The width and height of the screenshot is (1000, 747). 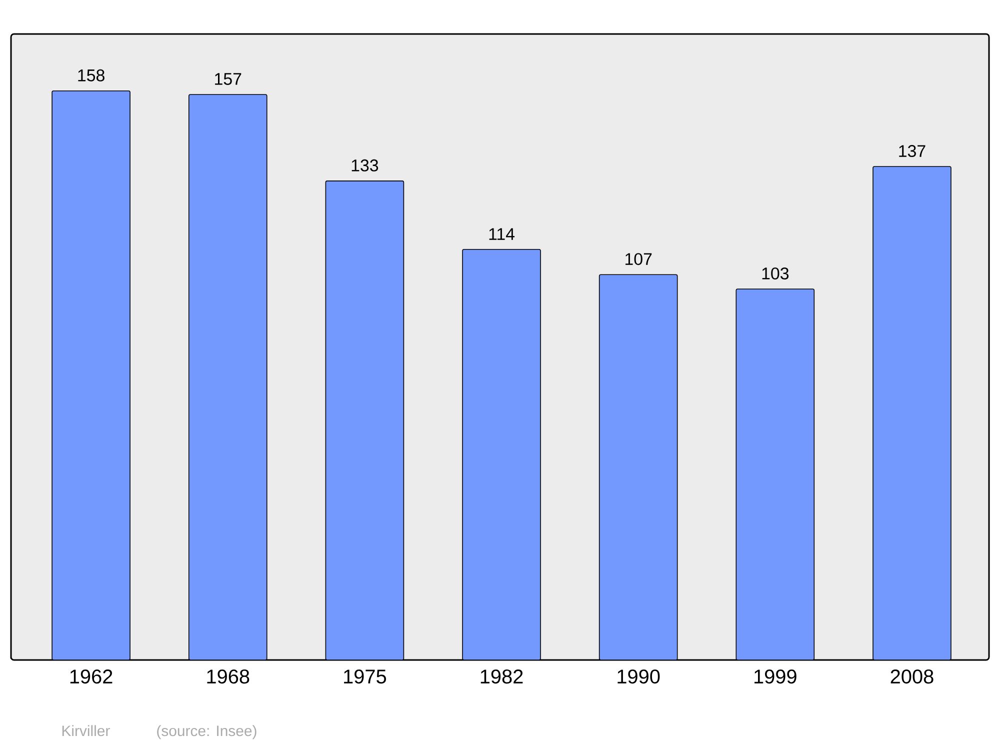 I want to click on data-label: 137, so click(x=912, y=151).